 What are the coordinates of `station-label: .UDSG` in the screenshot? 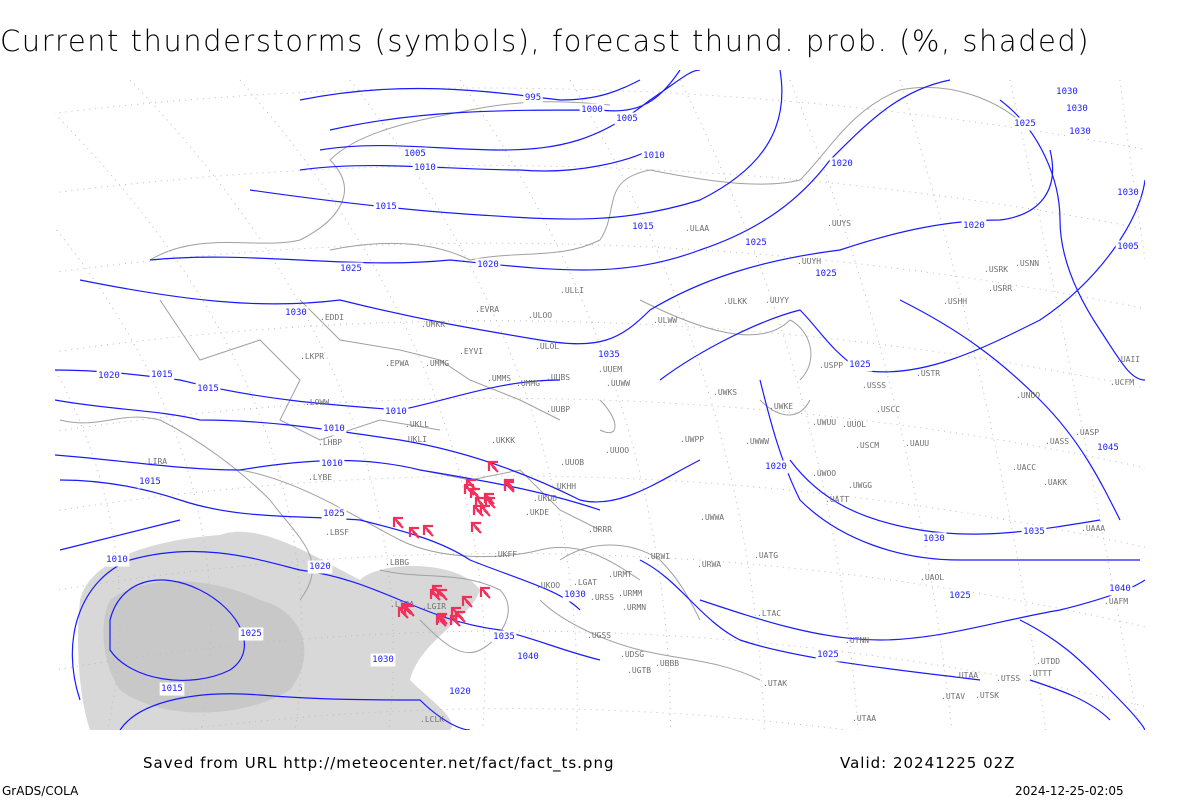 It's located at (632, 654).